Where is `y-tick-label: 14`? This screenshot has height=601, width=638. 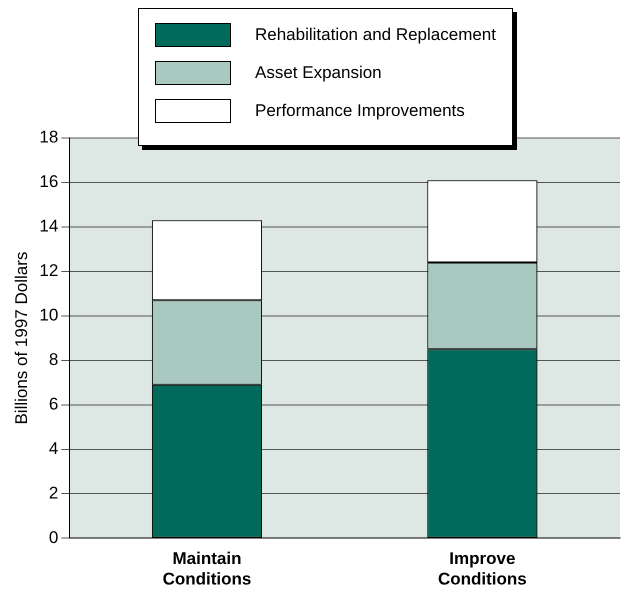
y-tick-label: 14 is located at coordinates (48, 226).